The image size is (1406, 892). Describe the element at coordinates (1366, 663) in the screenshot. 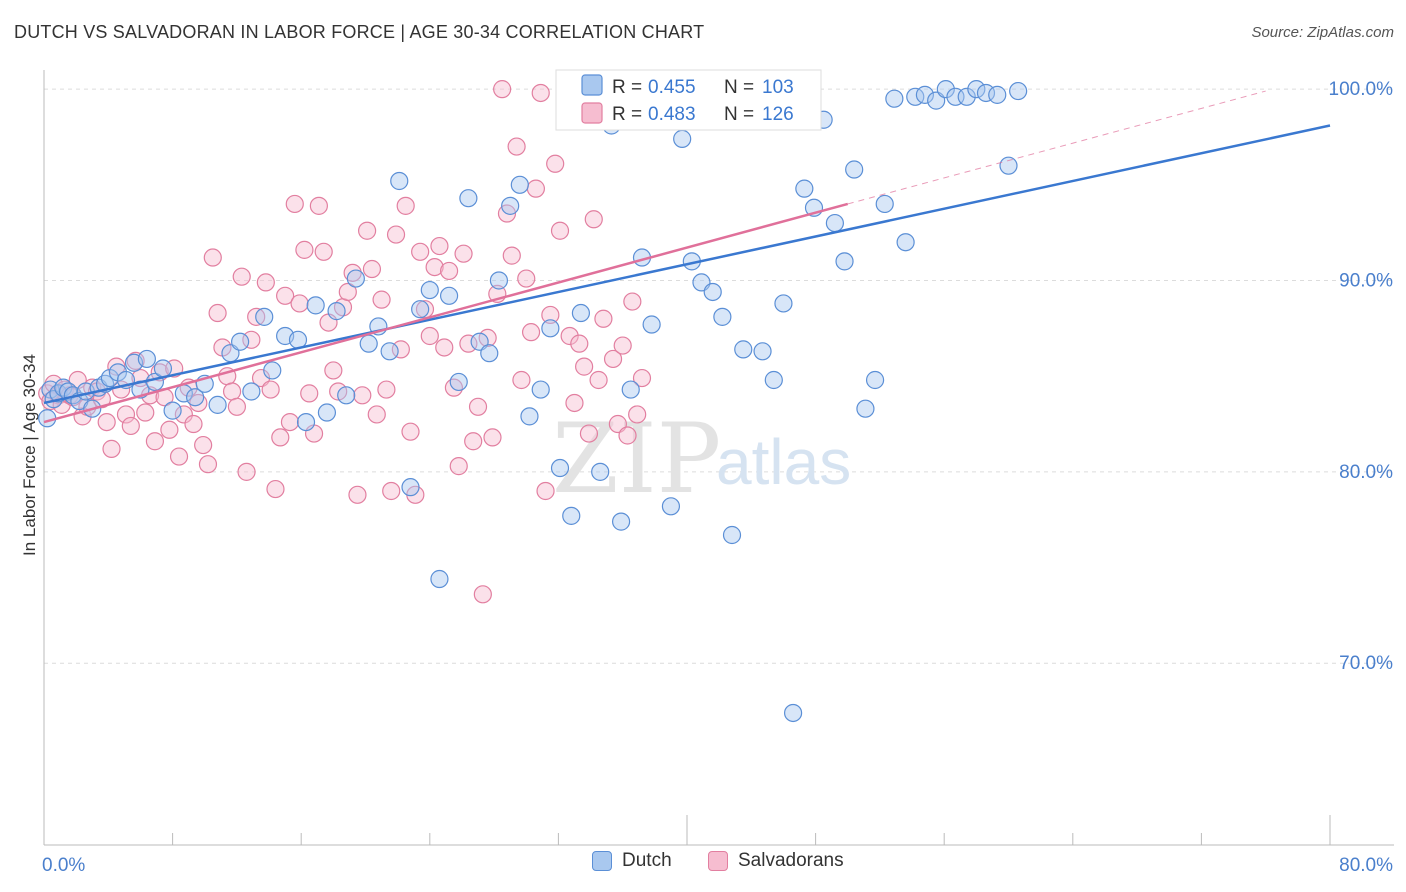

I see `y-tick-label-0: 70.0%` at that location.